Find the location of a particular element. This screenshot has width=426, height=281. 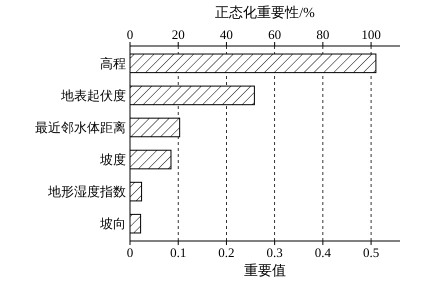

y-tick-label: 高程 is located at coordinates (113, 63).